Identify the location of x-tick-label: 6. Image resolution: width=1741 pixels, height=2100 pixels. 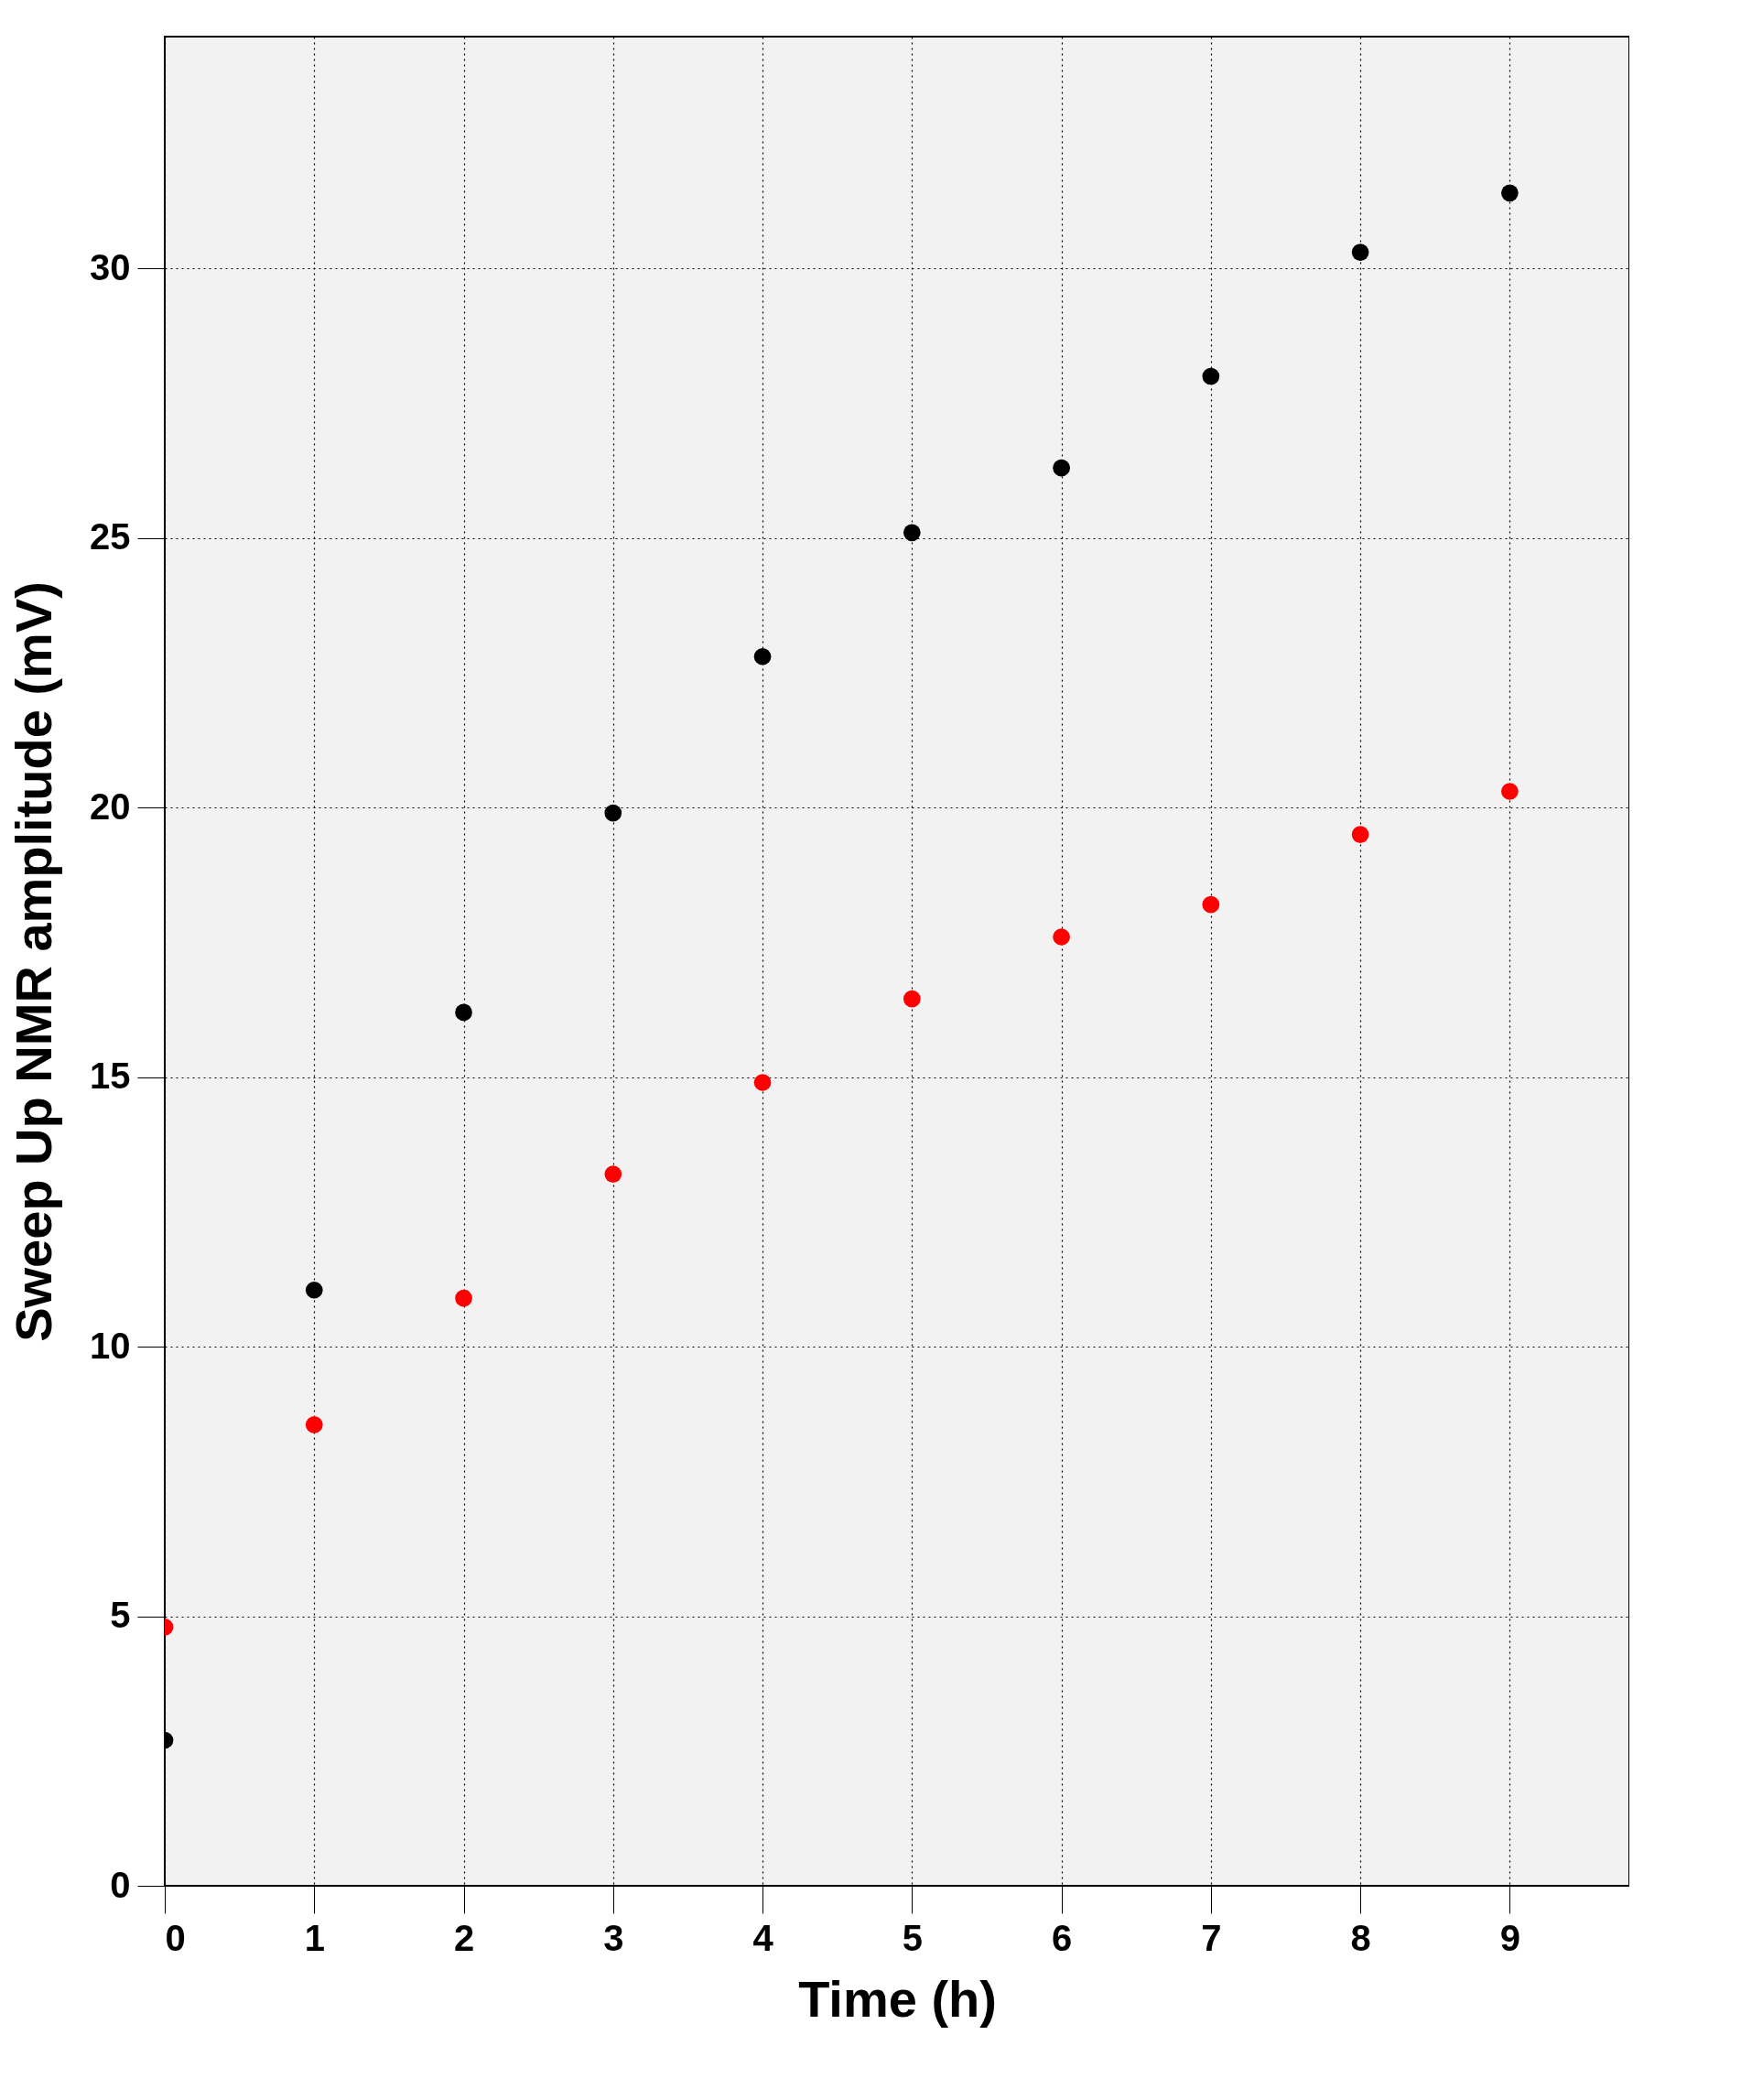
(1062, 1938).